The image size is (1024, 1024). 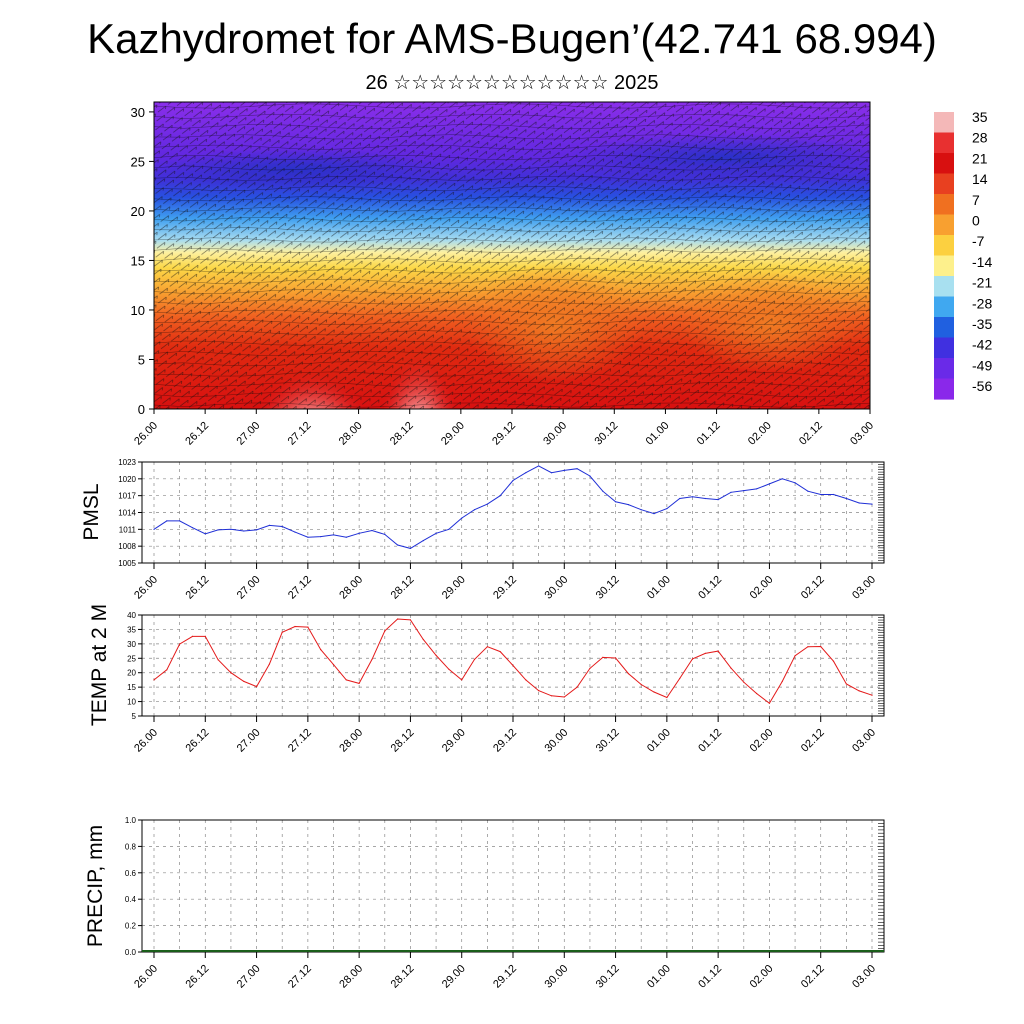 I want to click on y-tick-label: 5, so click(x=141, y=359).